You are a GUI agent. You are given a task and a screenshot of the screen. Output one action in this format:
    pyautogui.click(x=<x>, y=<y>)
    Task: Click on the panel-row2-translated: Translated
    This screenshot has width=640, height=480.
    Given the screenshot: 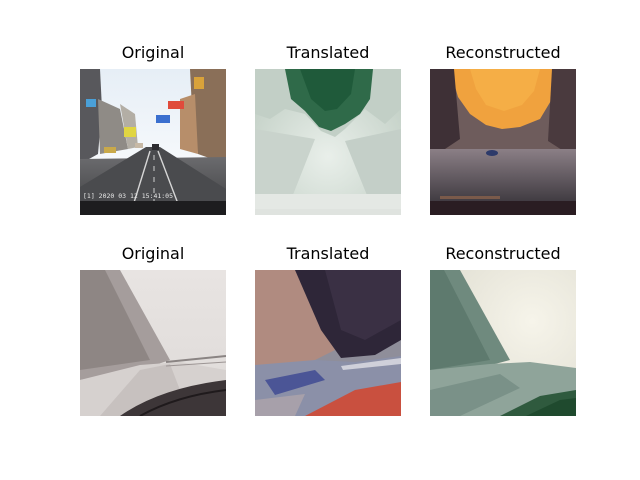 What is the action you would take?
    pyautogui.click(x=328, y=330)
    